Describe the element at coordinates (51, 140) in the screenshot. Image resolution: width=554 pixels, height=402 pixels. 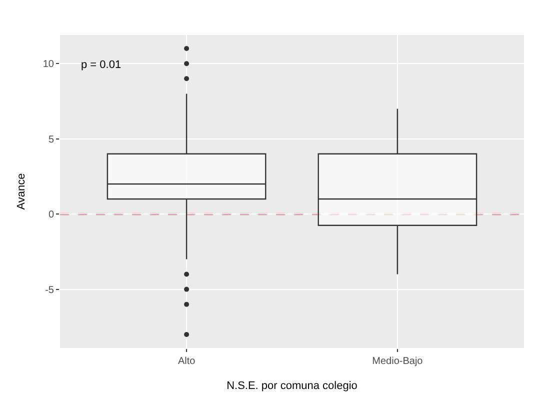
I see `y-tick-label: 5` at that location.